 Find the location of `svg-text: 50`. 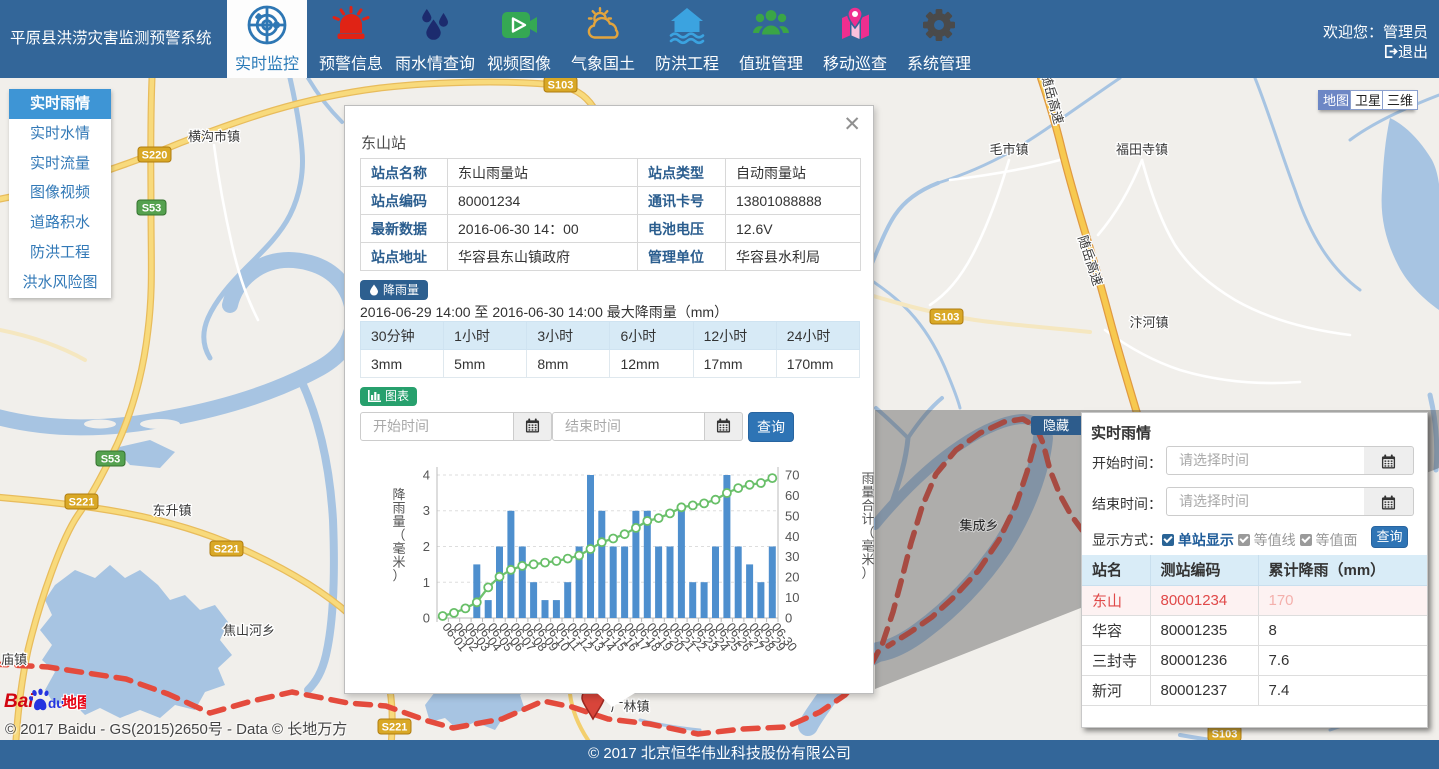

svg-text: 50 is located at coordinates (792, 515).